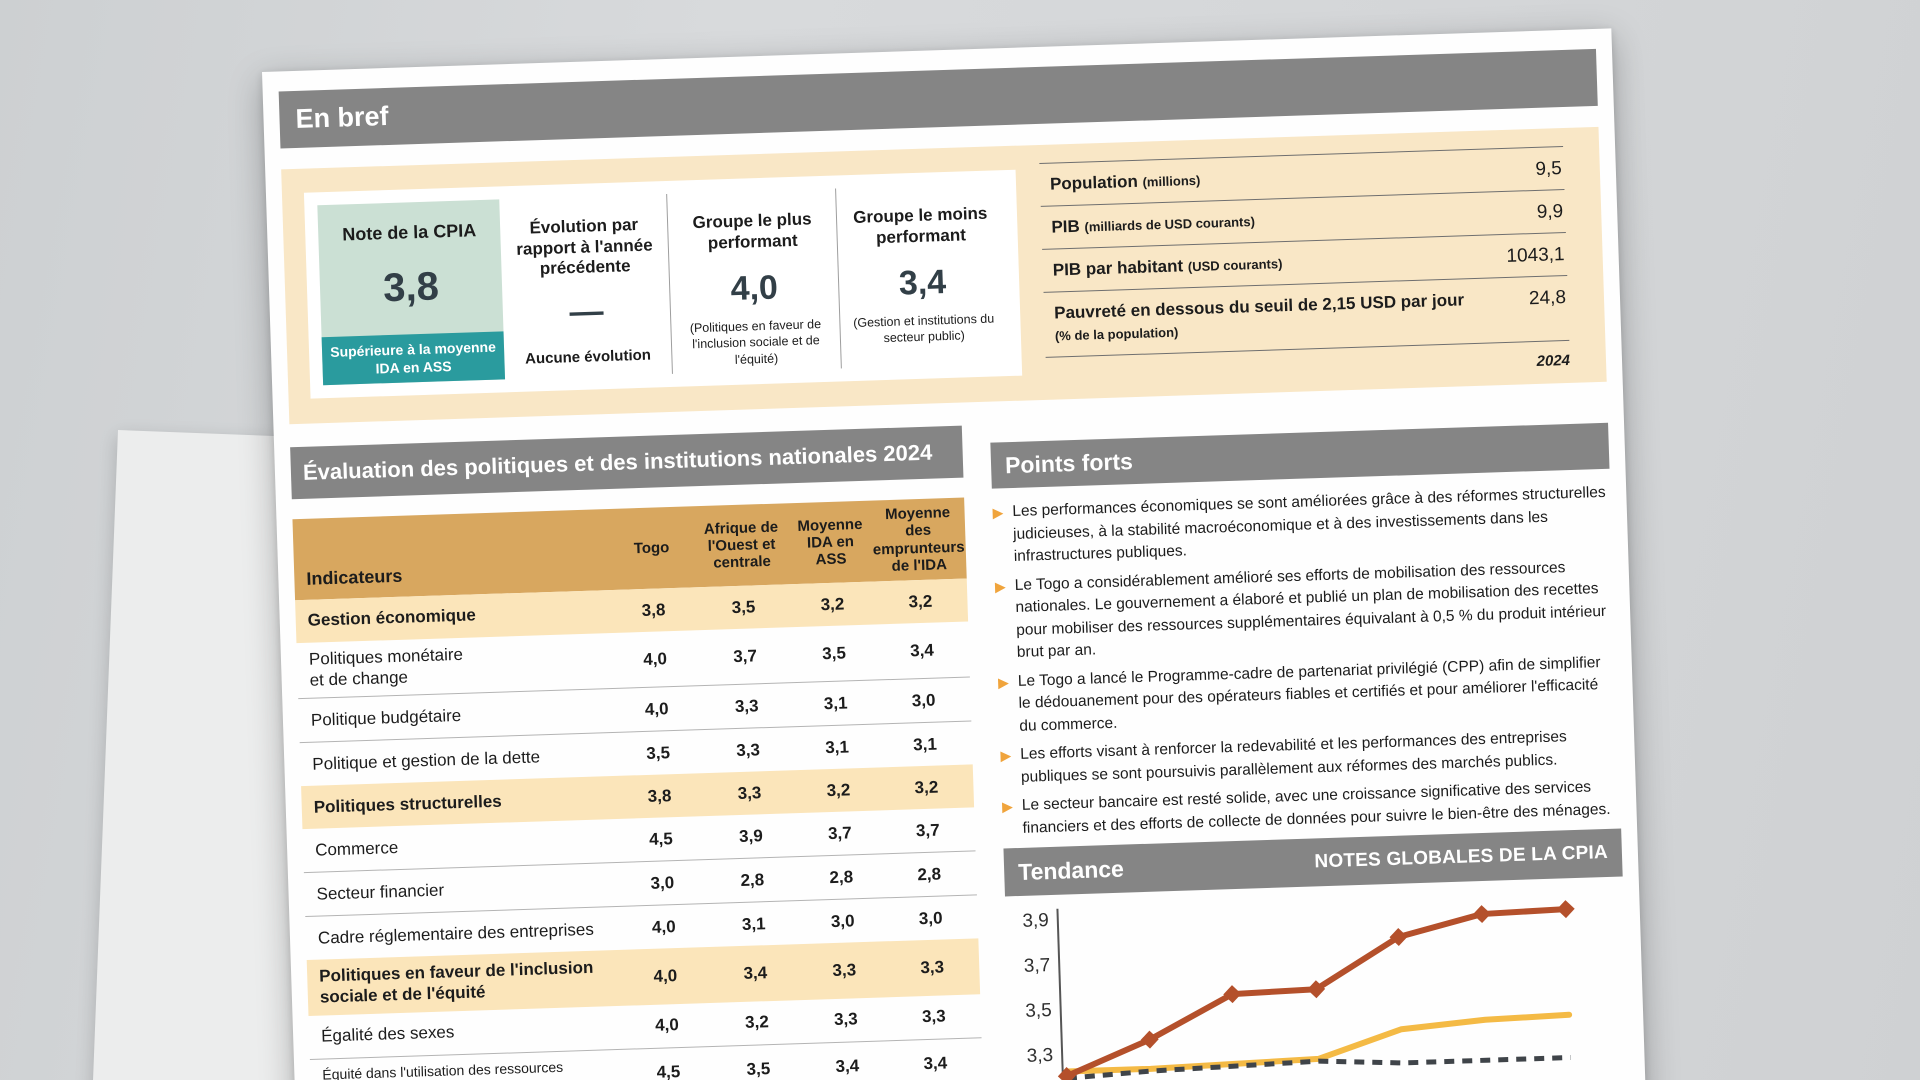 The height and width of the screenshot is (1080, 1920). Describe the element at coordinates (651, 548) in the screenshot. I see `column-header: Togo` at that location.